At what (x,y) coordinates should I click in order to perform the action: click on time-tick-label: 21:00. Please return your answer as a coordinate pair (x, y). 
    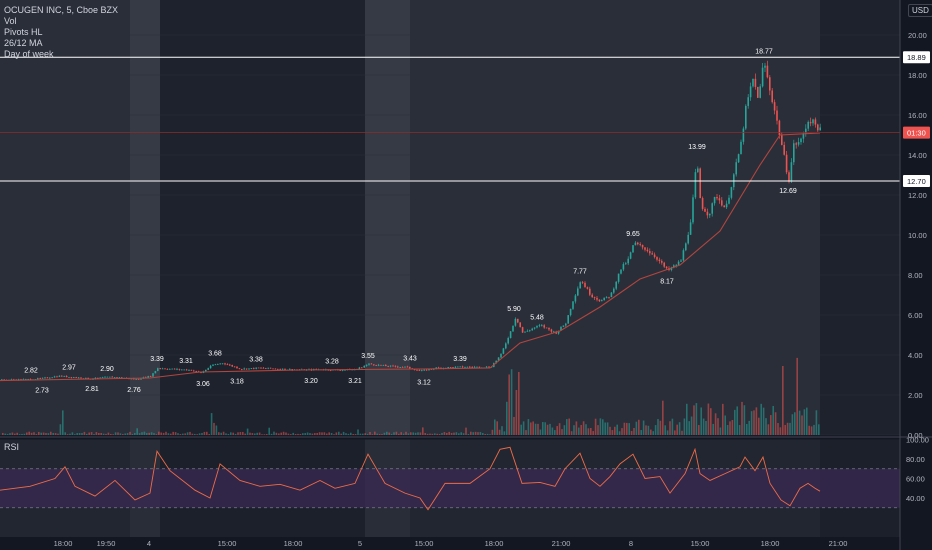
    Looking at the image, I should click on (838, 543).